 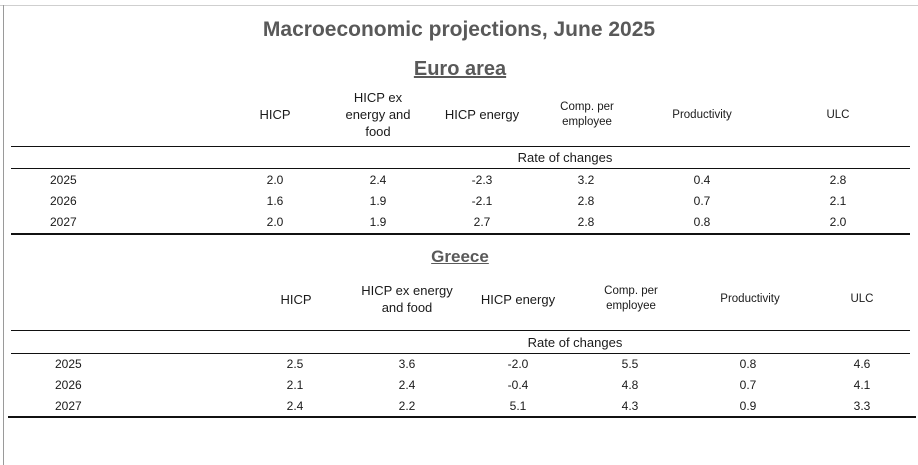 I want to click on greece-col-hicp-energy: HICP energy, so click(x=518, y=299).